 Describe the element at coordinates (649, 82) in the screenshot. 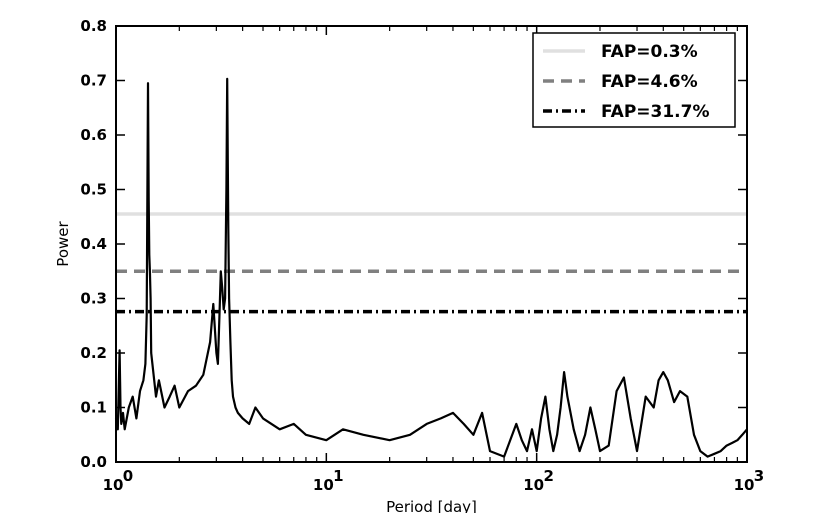

I see `legend-label: FAP=4.6%` at that location.